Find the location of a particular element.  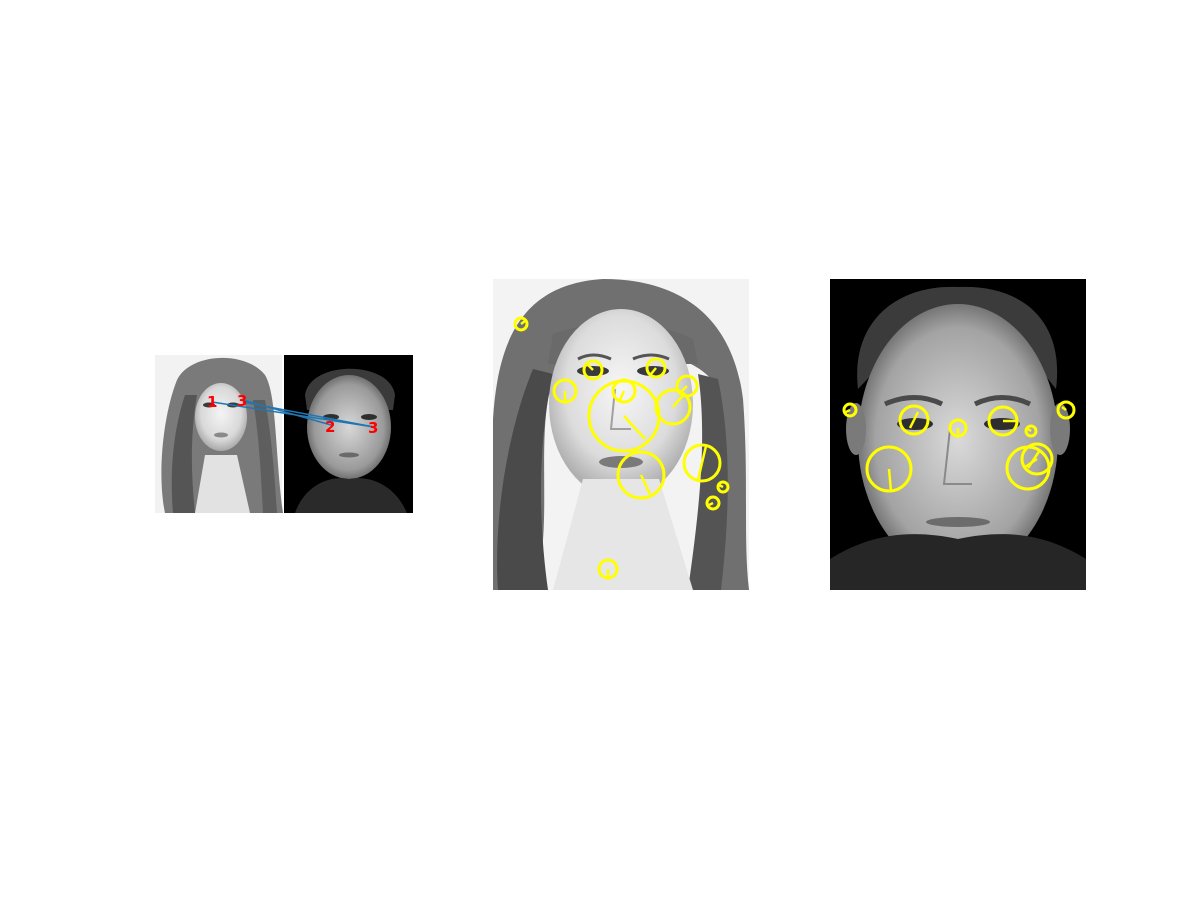

female-features-panel is located at coordinates (621, 434).